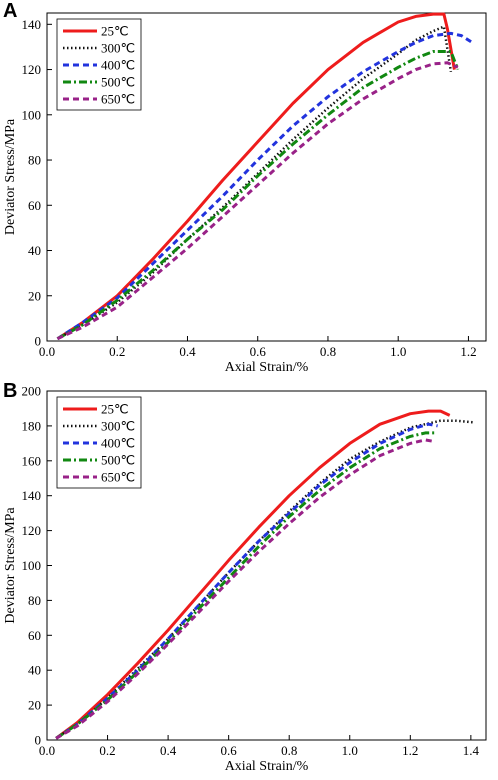 The image size is (498, 780). I want to click on x-tick-label: 1.4, so click(471, 750).